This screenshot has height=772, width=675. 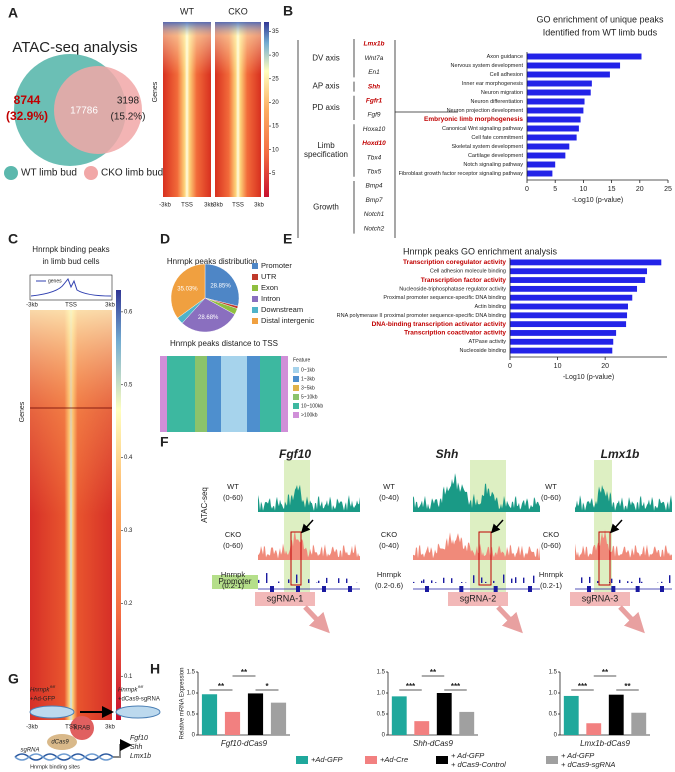 What do you see at coordinates (309, 415) in the screenshot?
I see `legend-label: >100kb` at bounding box center [309, 415].